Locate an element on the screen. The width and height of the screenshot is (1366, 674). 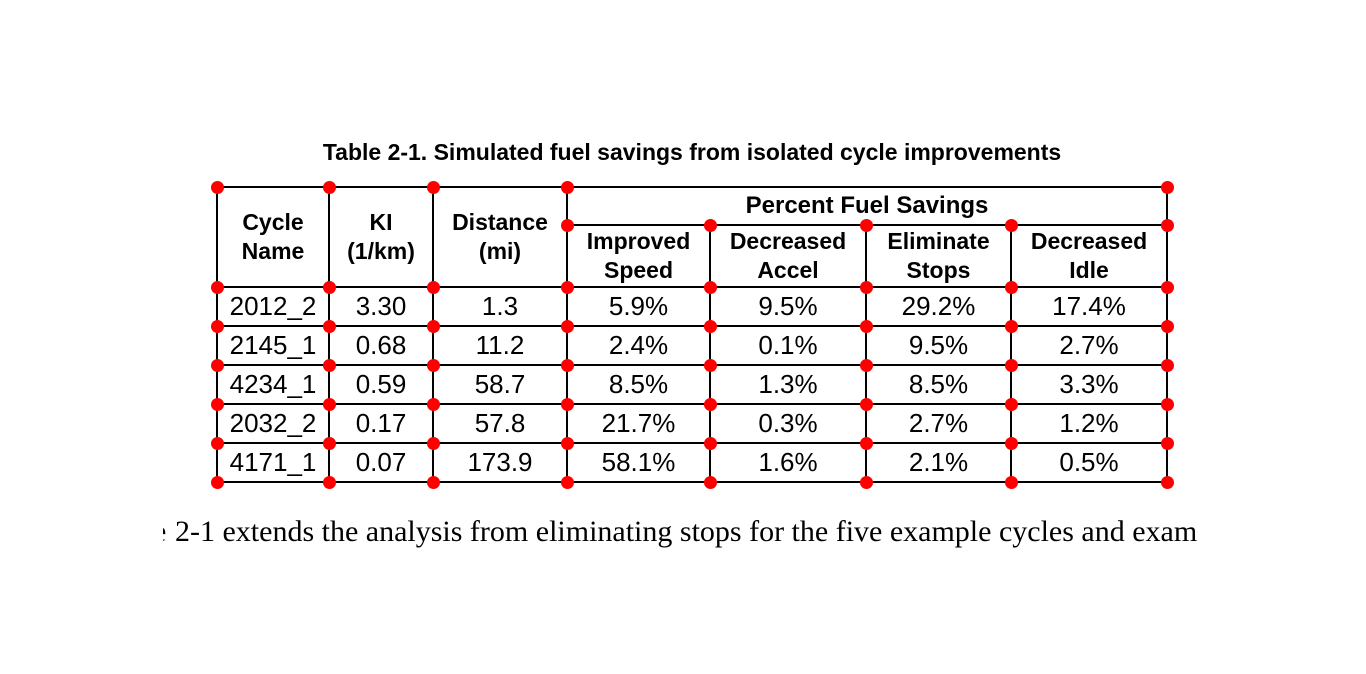
table-cell: 57.8 is located at coordinates (500, 423).